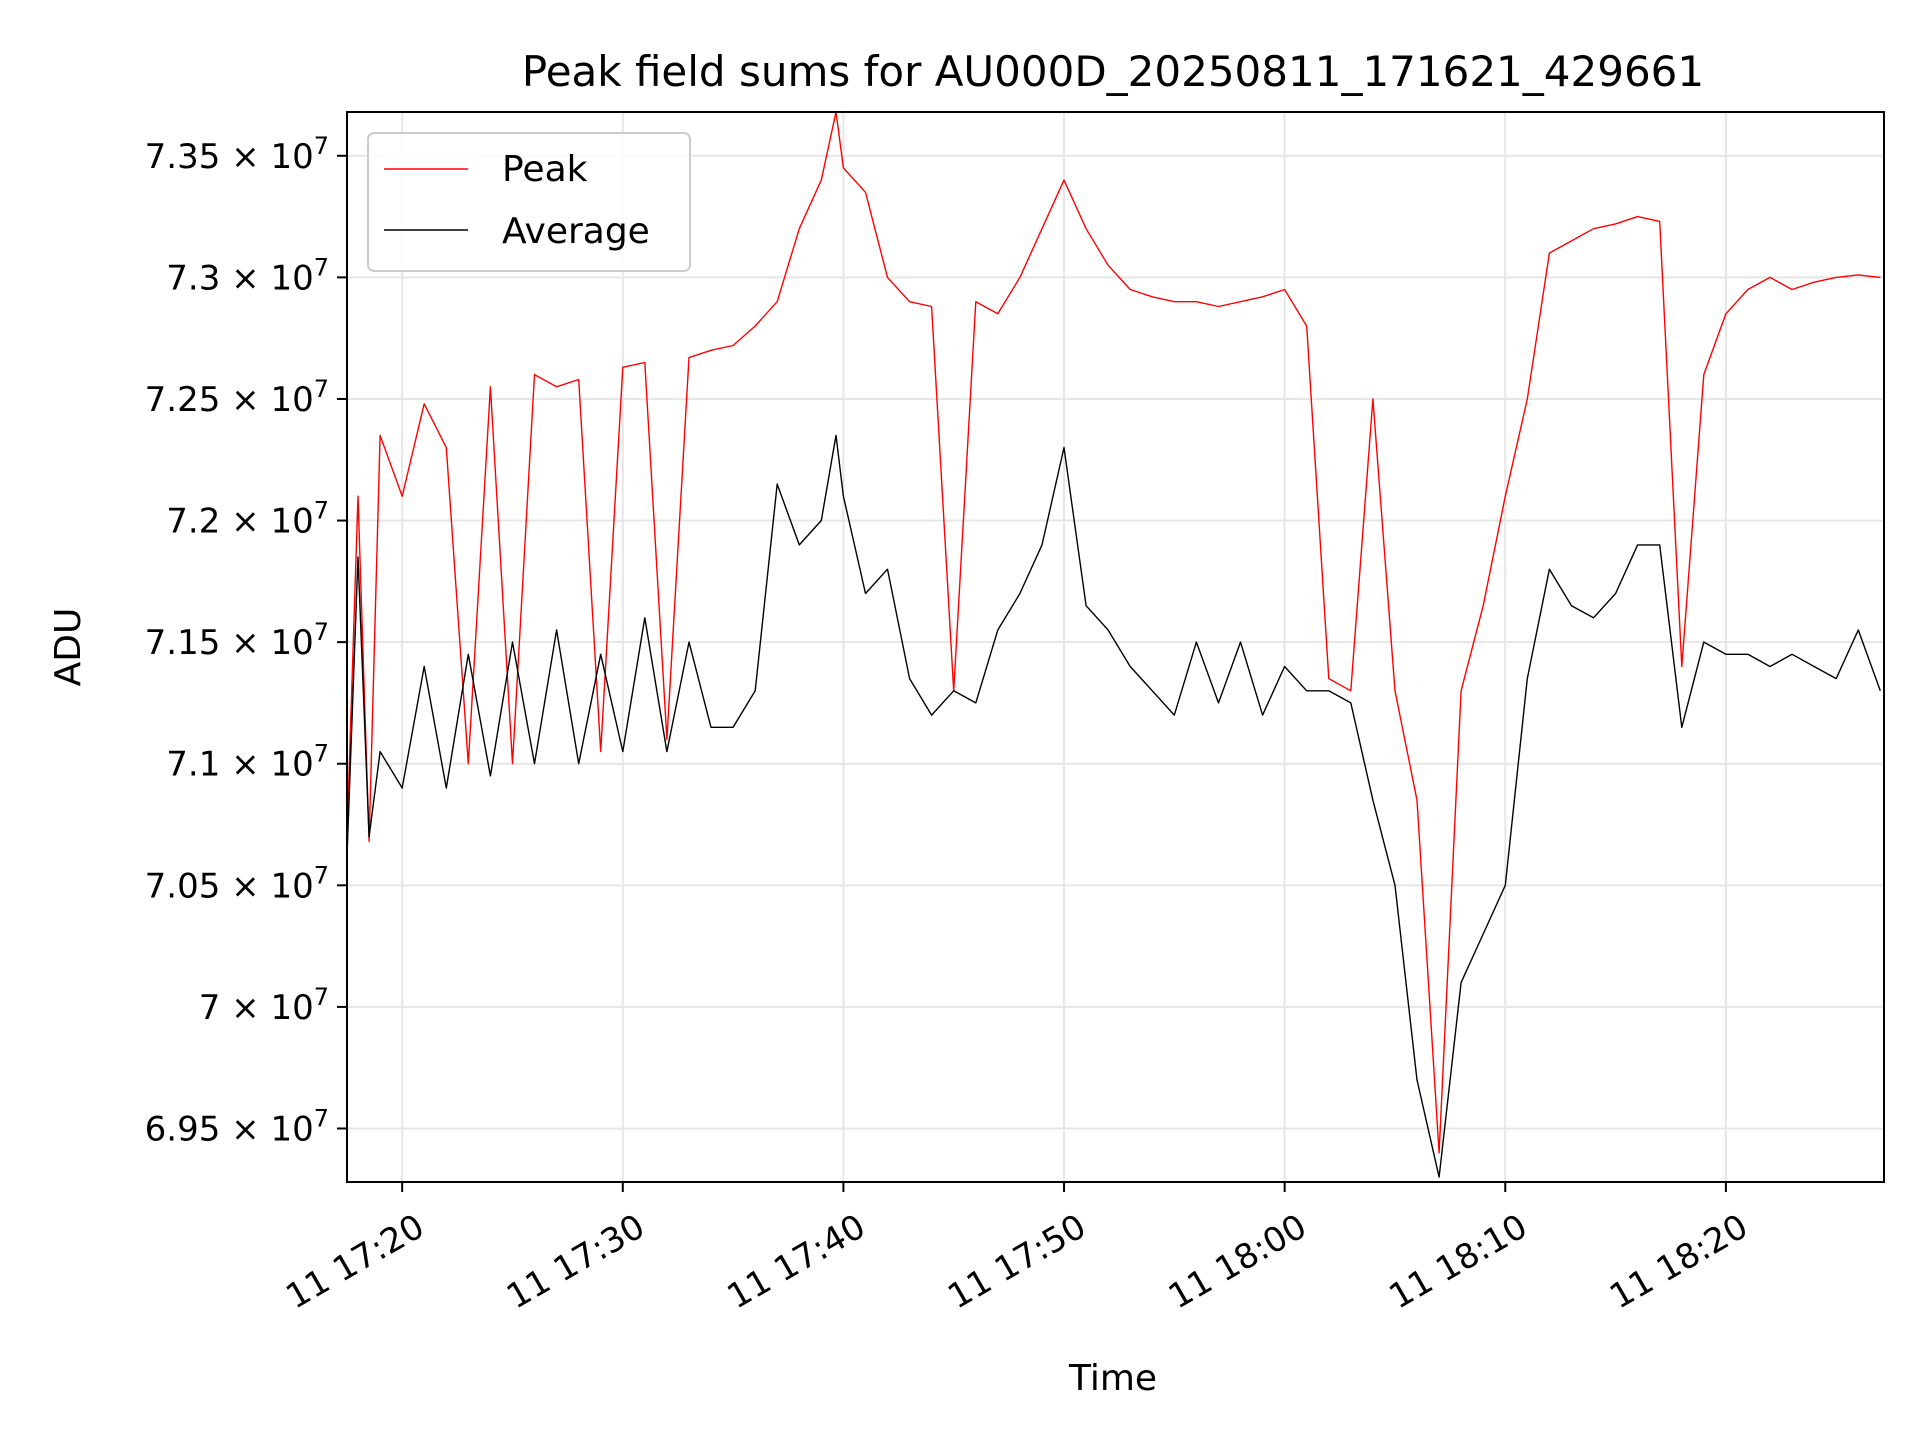 The width and height of the screenshot is (1920, 1440). Describe the element at coordinates (576, 1262) in the screenshot. I see `x-tick-label: 11 17:30` at that location.